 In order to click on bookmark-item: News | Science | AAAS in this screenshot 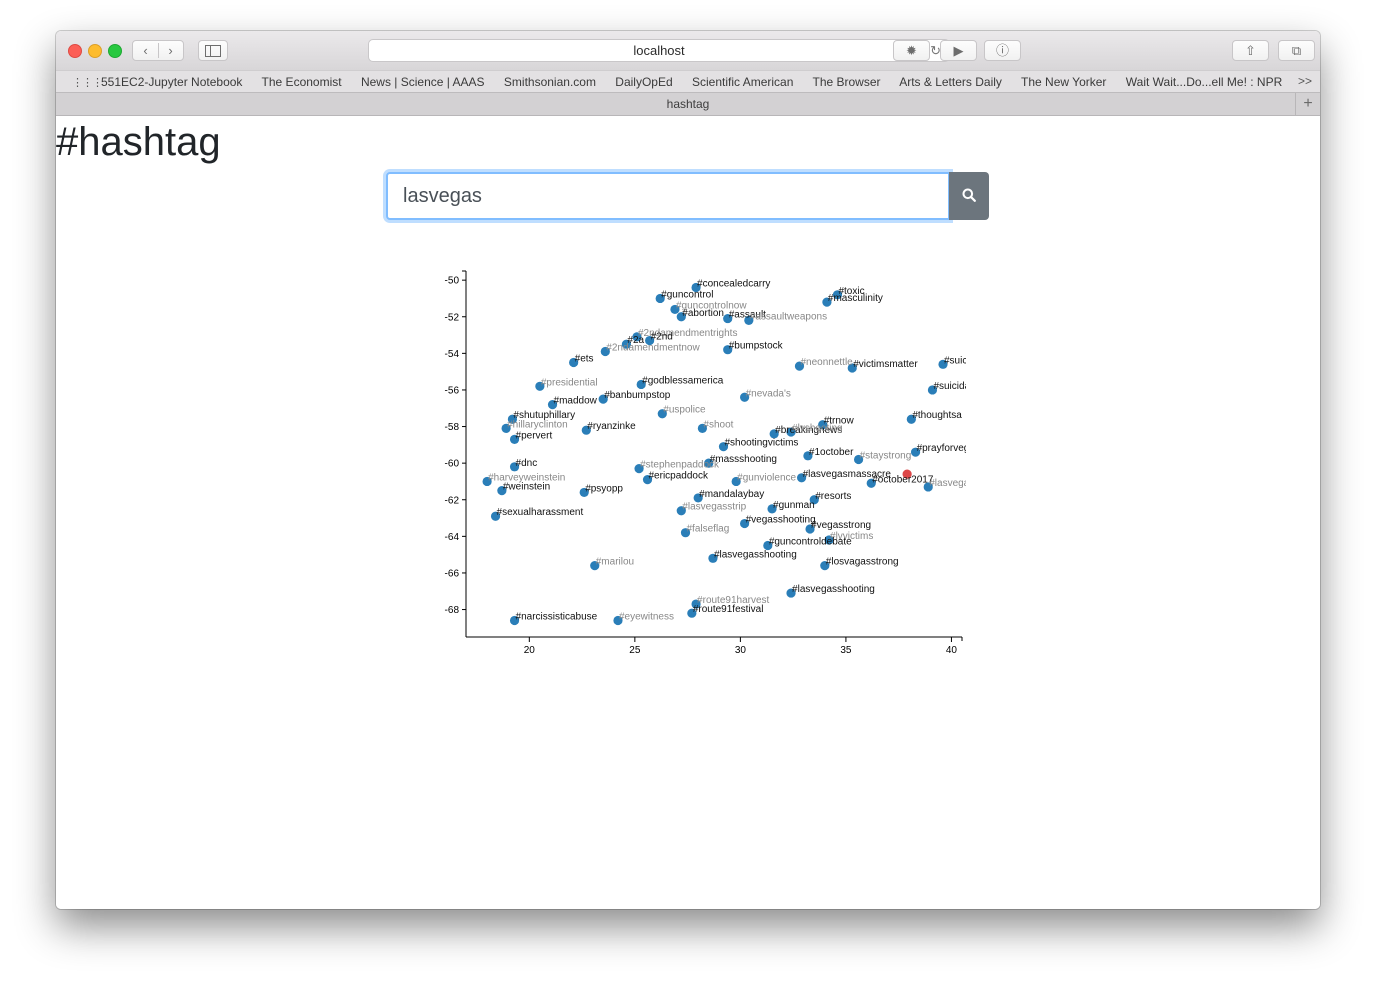, I will do `click(422, 82)`.